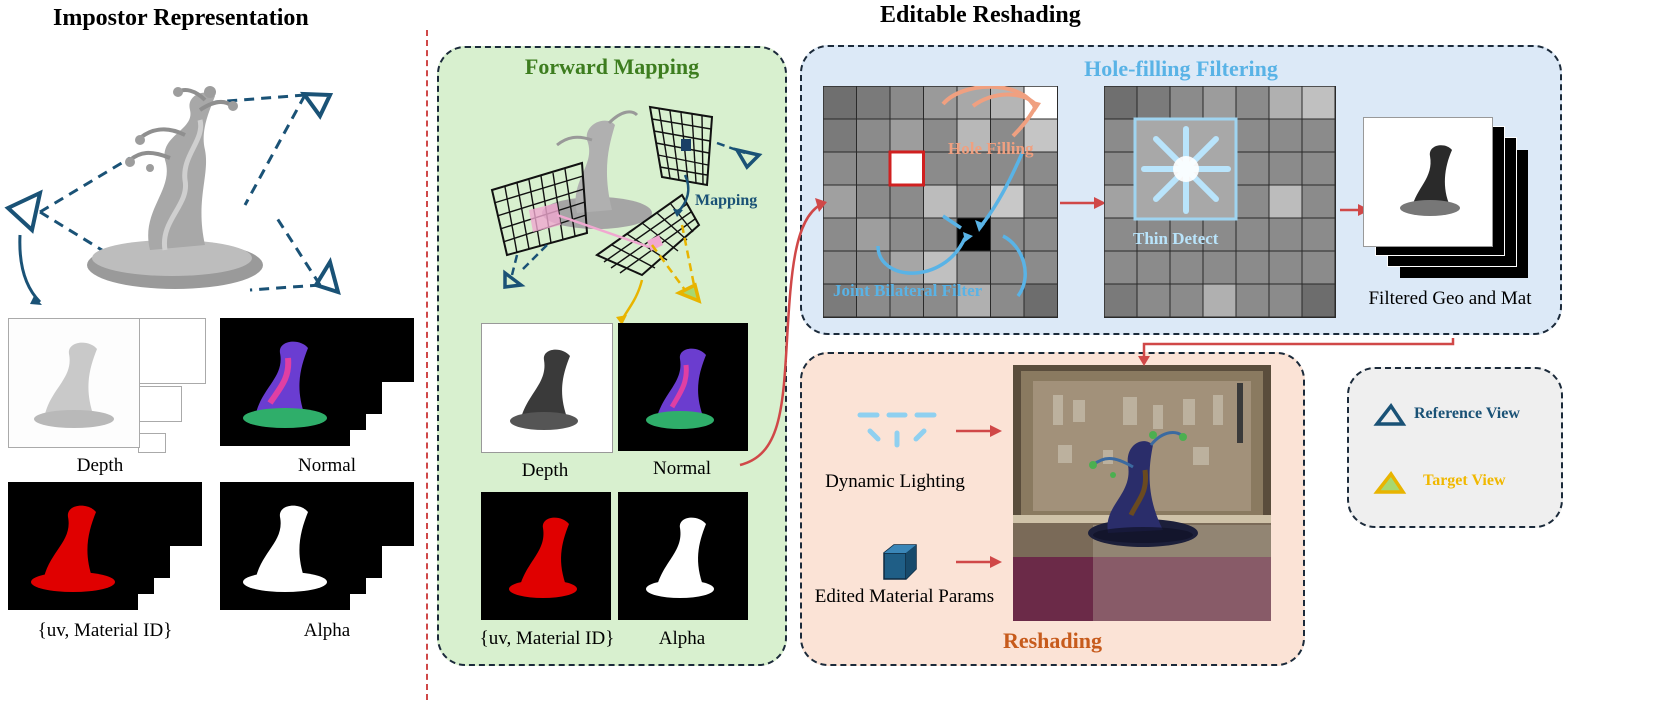 The width and height of the screenshot is (1655, 704). Describe the element at coordinates (683, 387) in the screenshot. I see `forward-normal-image` at that location.